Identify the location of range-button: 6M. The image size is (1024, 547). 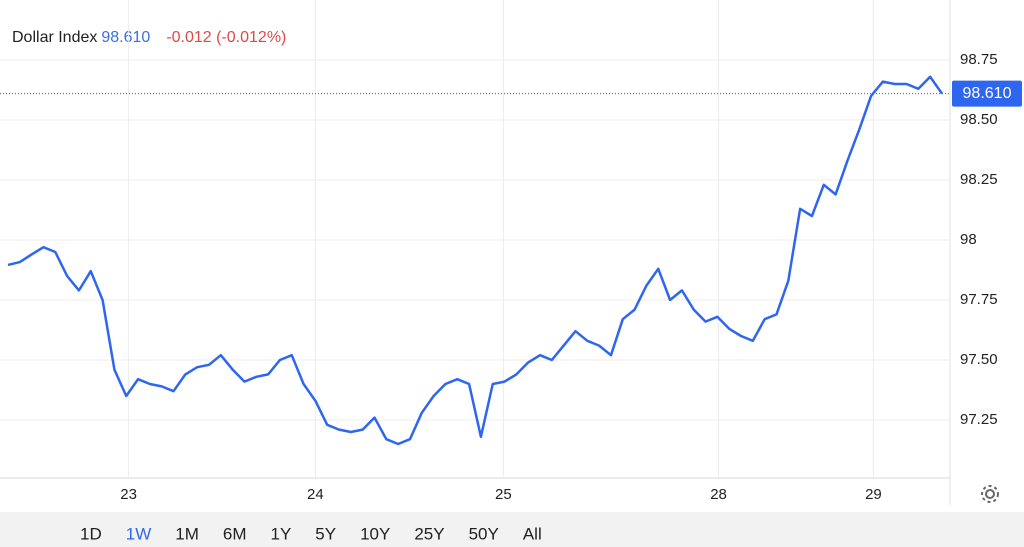
(235, 533).